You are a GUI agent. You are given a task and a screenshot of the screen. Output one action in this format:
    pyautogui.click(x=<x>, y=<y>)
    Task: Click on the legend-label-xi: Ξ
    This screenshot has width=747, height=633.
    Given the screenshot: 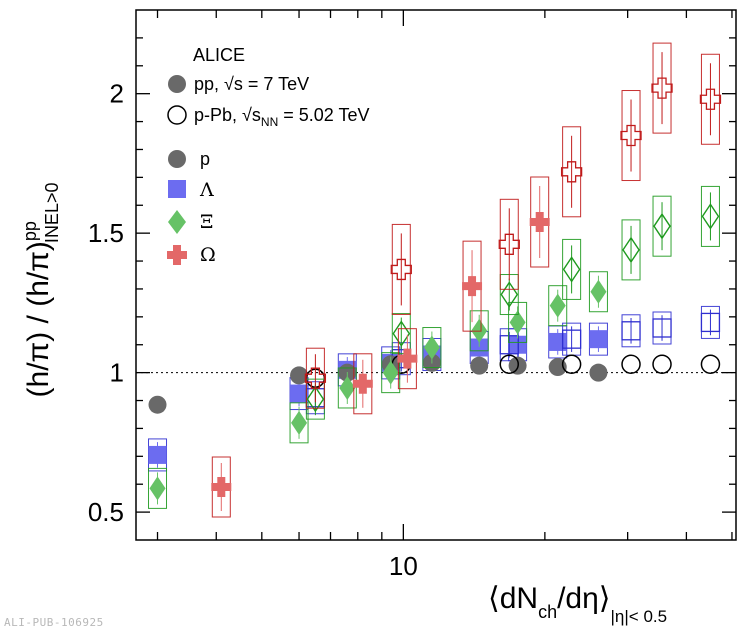 What is the action you would take?
    pyautogui.click(x=206, y=222)
    